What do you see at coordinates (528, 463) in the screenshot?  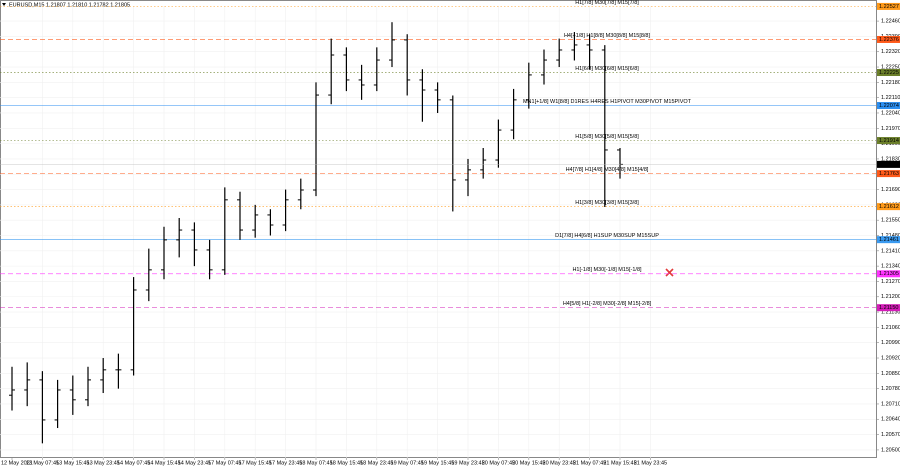 I see `x-tick-label: 20 May 15:45` at bounding box center [528, 463].